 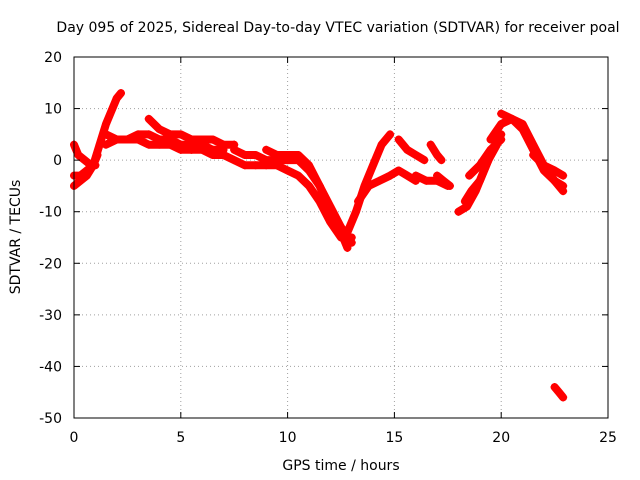 What do you see at coordinates (74, 438) in the screenshot?
I see `x-tick-label: 0` at bounding box center [74, 438].